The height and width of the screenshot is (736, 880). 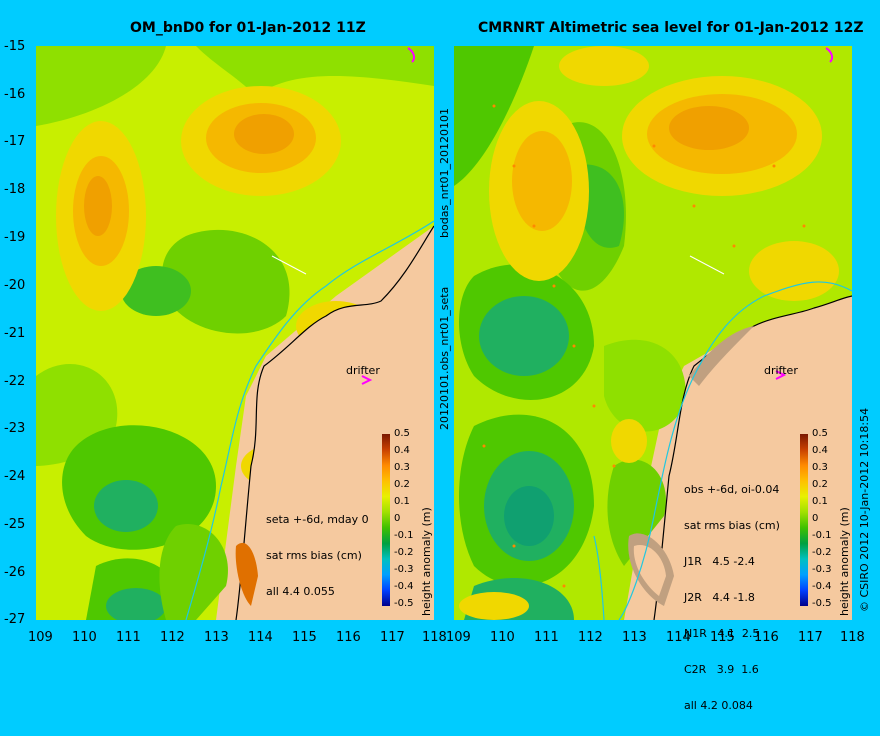 What do you see at coordinates (732, 525) in the screenshot?
I see `right-stats-line: sat rms bias (cm)` at bounding box center [732, 525].